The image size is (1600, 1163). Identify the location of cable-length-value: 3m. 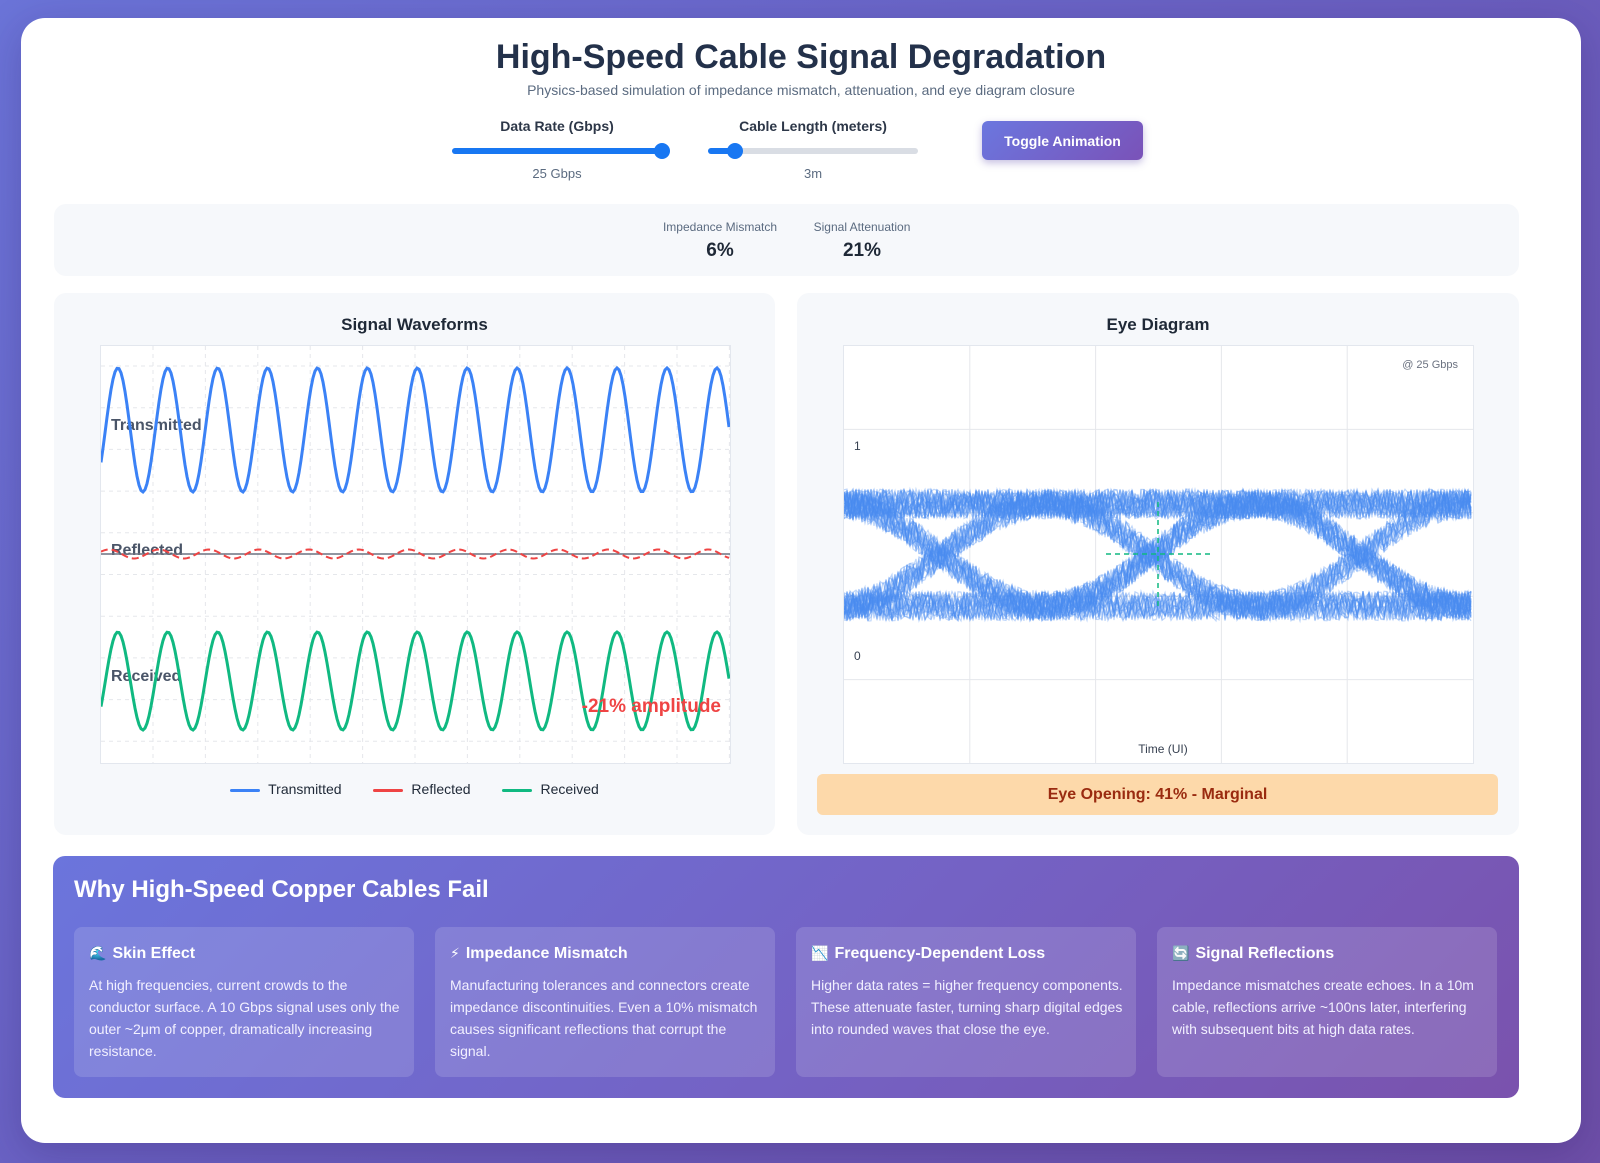
(813, 173).